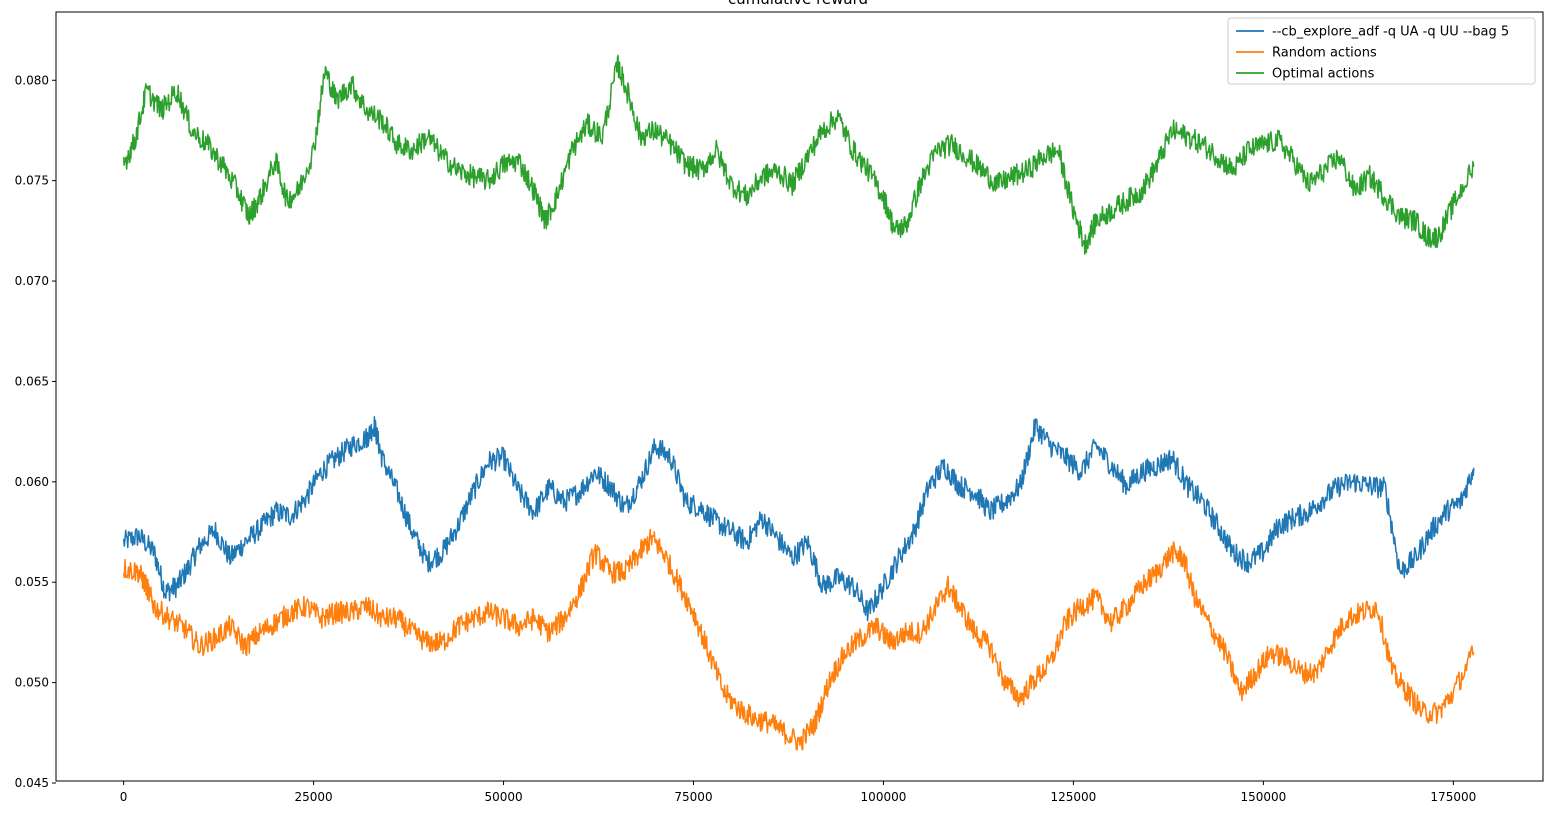 This screenshot has height=830, width=1561. I want to click on y-tick-label: 0.050, so click(32, 683).